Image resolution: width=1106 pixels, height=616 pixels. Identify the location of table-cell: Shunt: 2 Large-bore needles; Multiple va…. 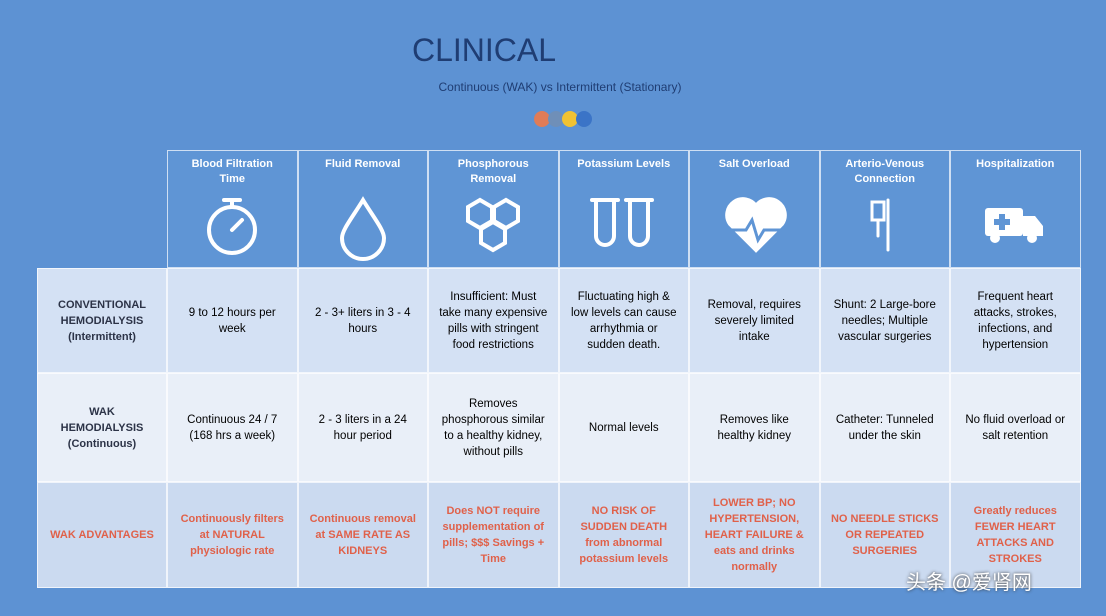
(884, 320).